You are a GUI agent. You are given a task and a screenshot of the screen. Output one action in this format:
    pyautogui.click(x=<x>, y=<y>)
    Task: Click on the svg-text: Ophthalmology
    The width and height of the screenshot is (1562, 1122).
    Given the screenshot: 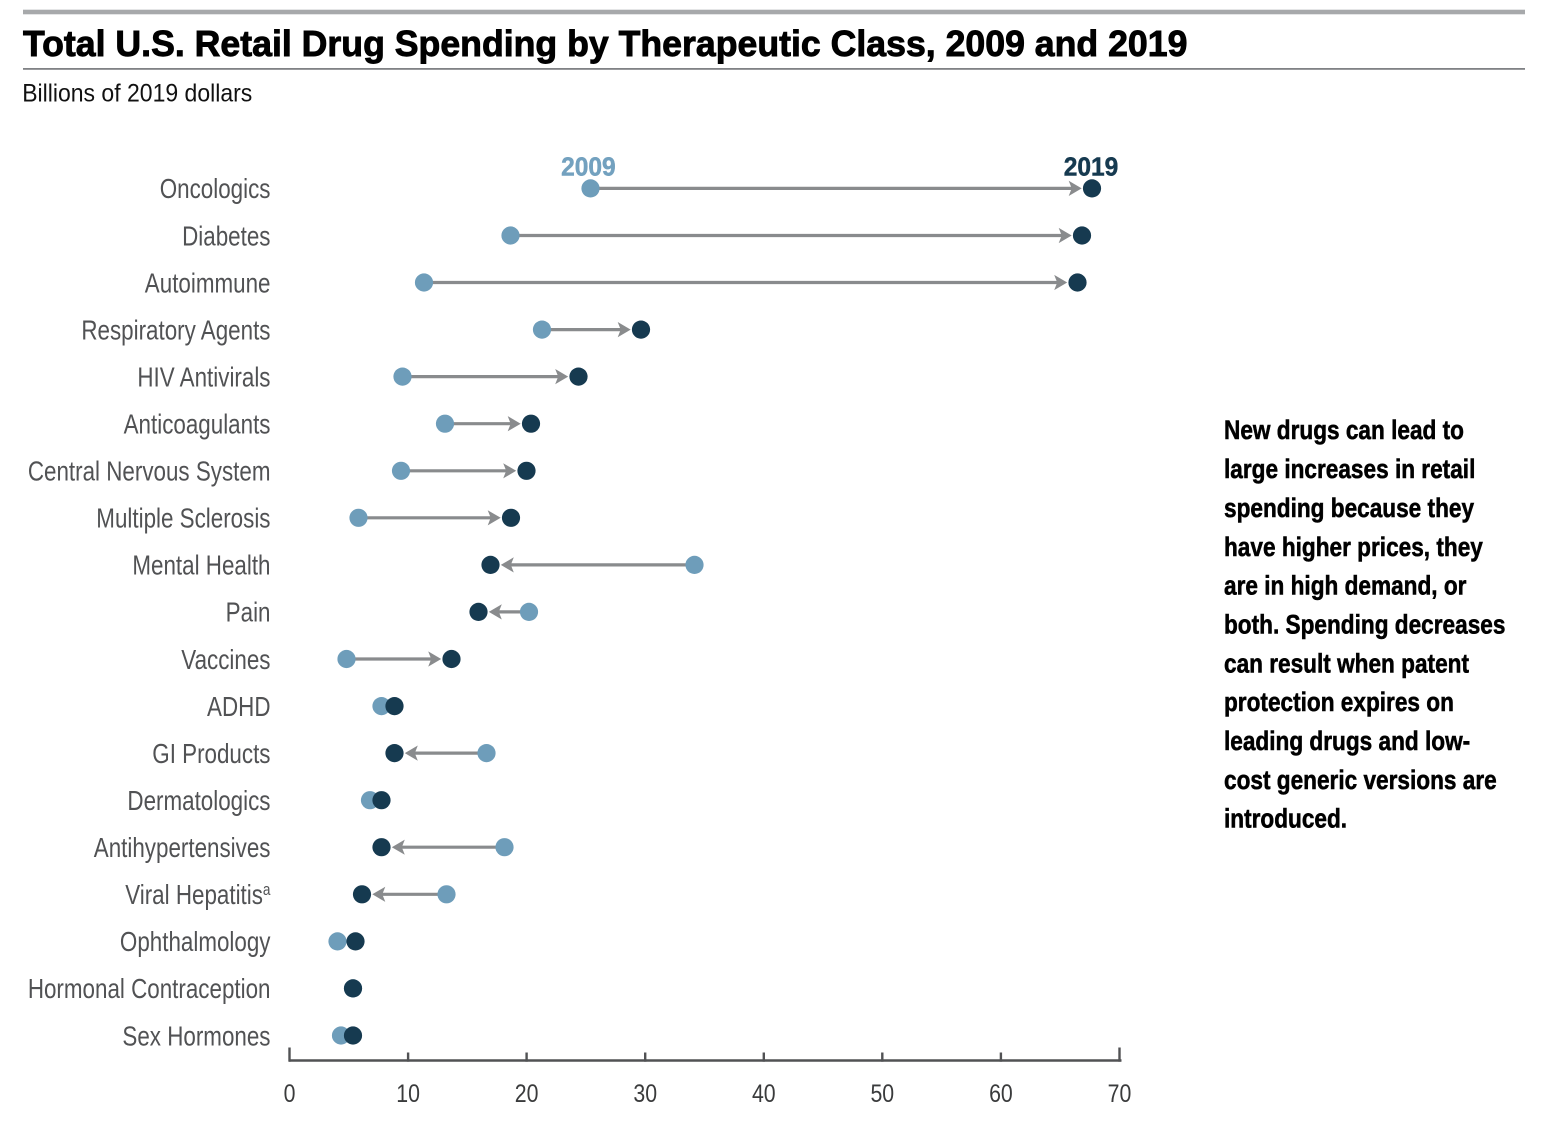 What is the action you would take?
    pyautogui.click(x=195, y=942)
    